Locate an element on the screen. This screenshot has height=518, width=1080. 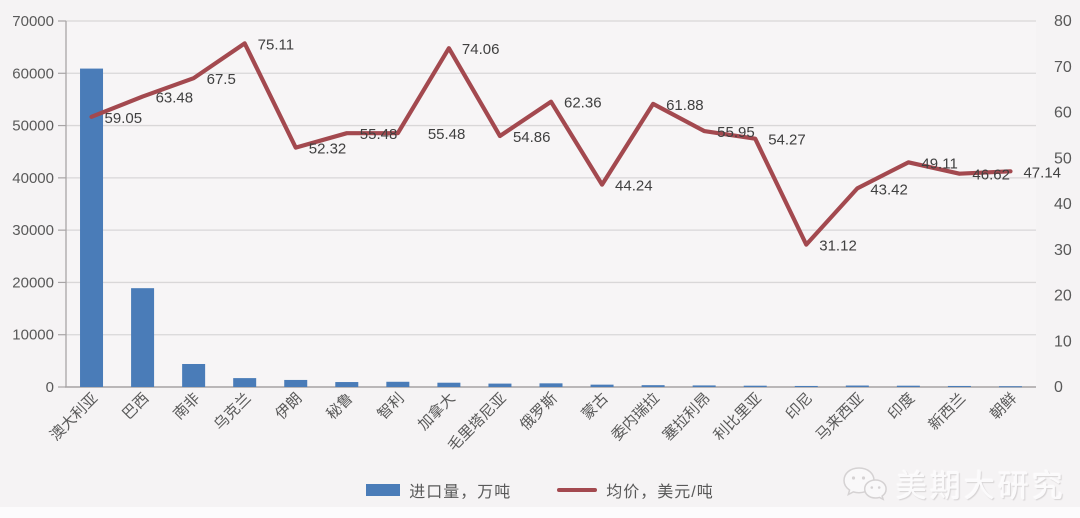
category-label: 澳大利亚 is located at coordinates (74, 417).